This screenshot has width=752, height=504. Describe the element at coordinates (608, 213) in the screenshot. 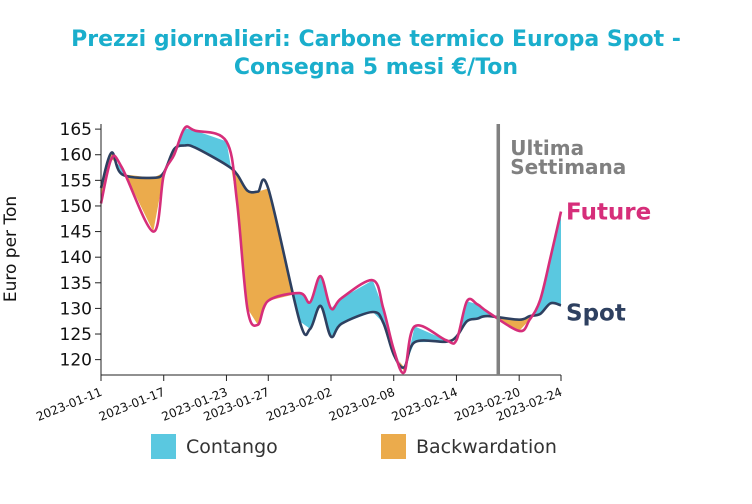

I see `future-series-label: Future` at that location.